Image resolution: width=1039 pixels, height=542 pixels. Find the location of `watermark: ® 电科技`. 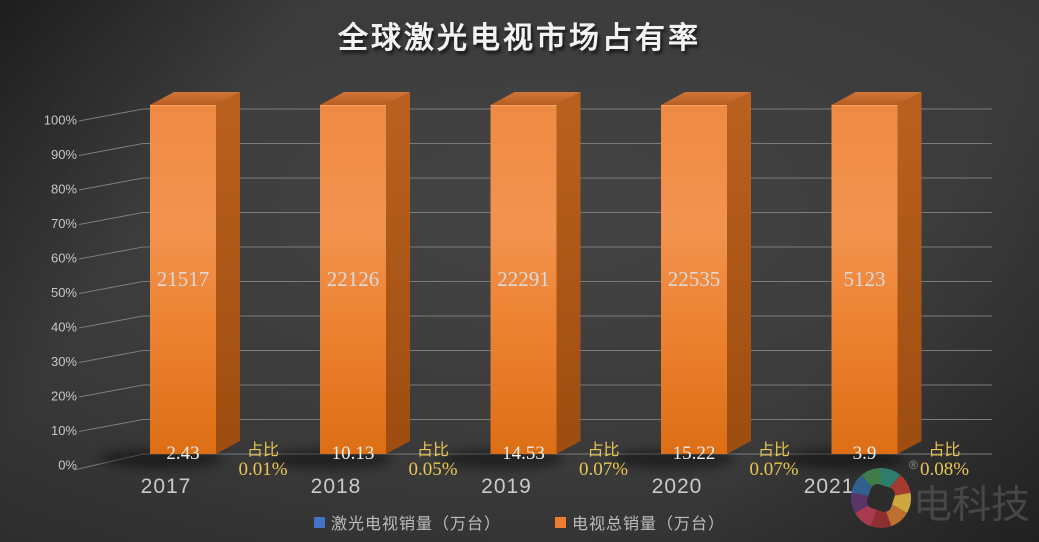

watermark: ® 电科技 is located at coordinates (943, 497).